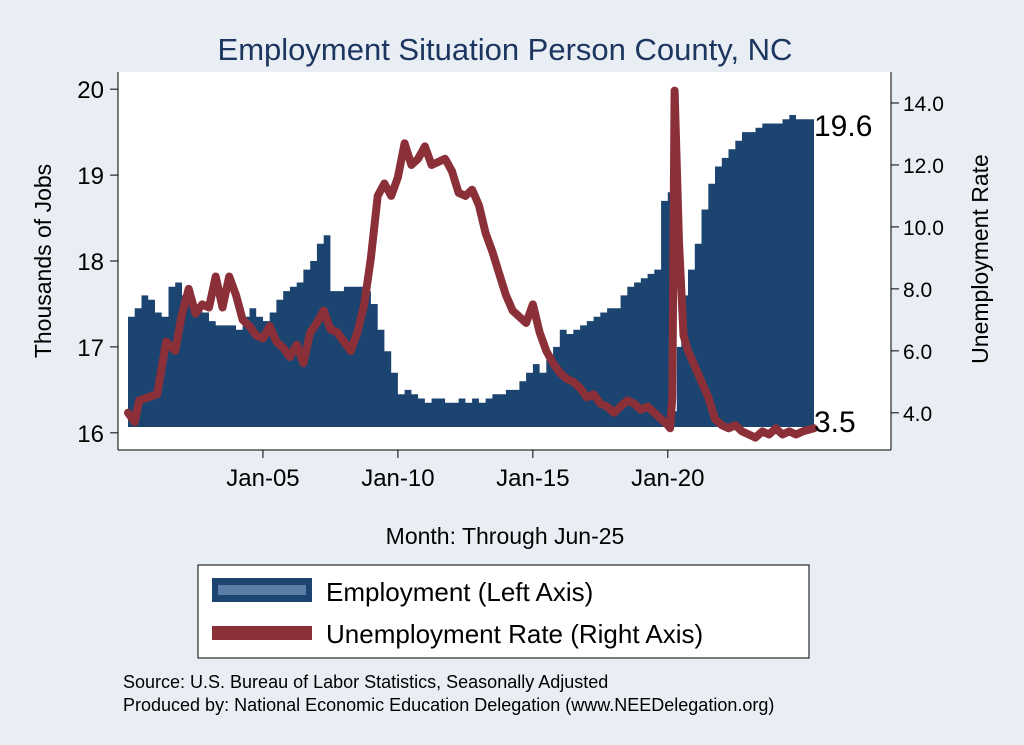  I want to click on right-tick-label: 12.0, so click(923, 166).